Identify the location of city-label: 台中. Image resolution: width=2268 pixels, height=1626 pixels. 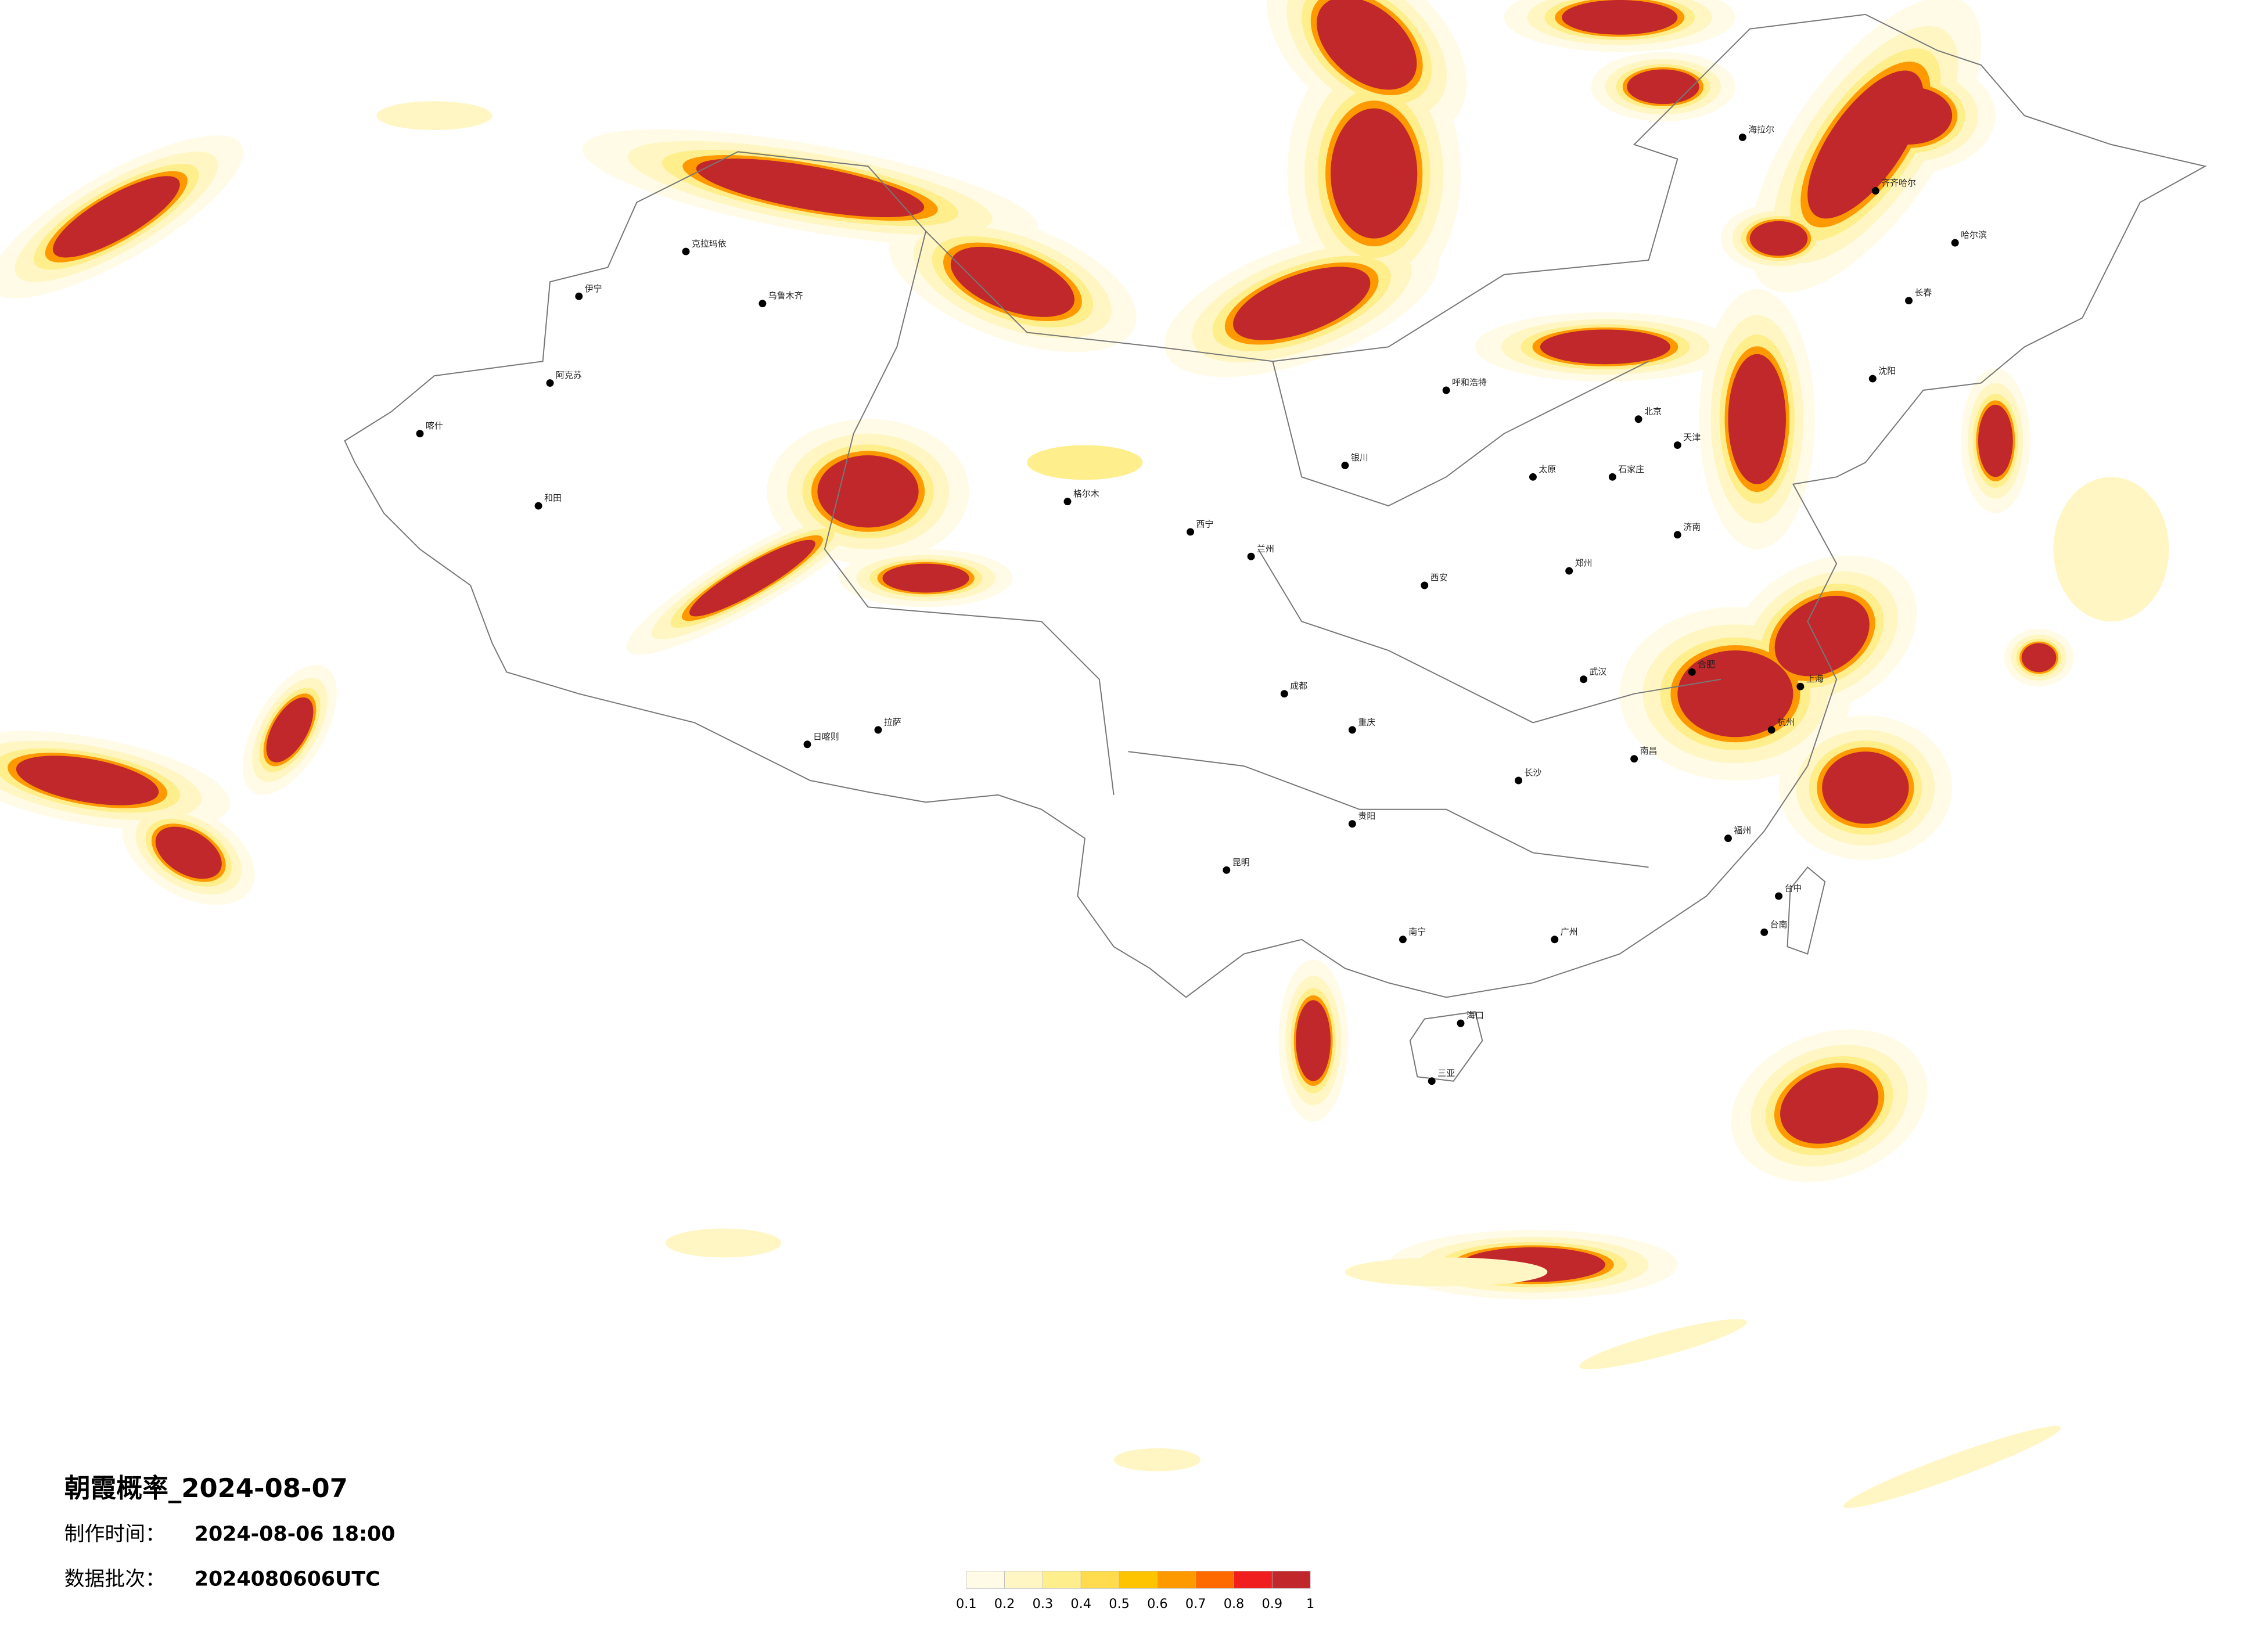
(1793, 889).